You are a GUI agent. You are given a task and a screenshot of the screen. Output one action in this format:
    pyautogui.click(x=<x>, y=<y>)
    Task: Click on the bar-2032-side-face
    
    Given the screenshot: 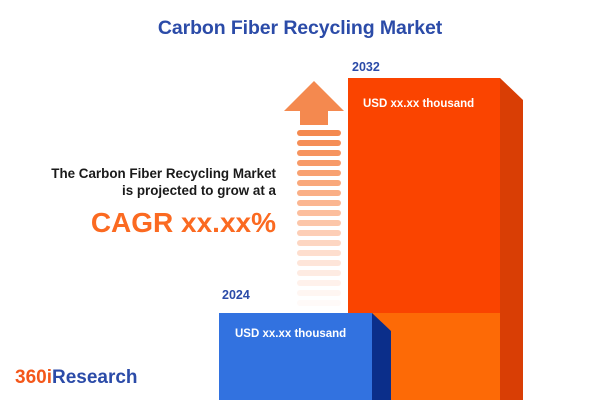 What is the action you would take?
    pyautogui.click(x=511, y=239)
    